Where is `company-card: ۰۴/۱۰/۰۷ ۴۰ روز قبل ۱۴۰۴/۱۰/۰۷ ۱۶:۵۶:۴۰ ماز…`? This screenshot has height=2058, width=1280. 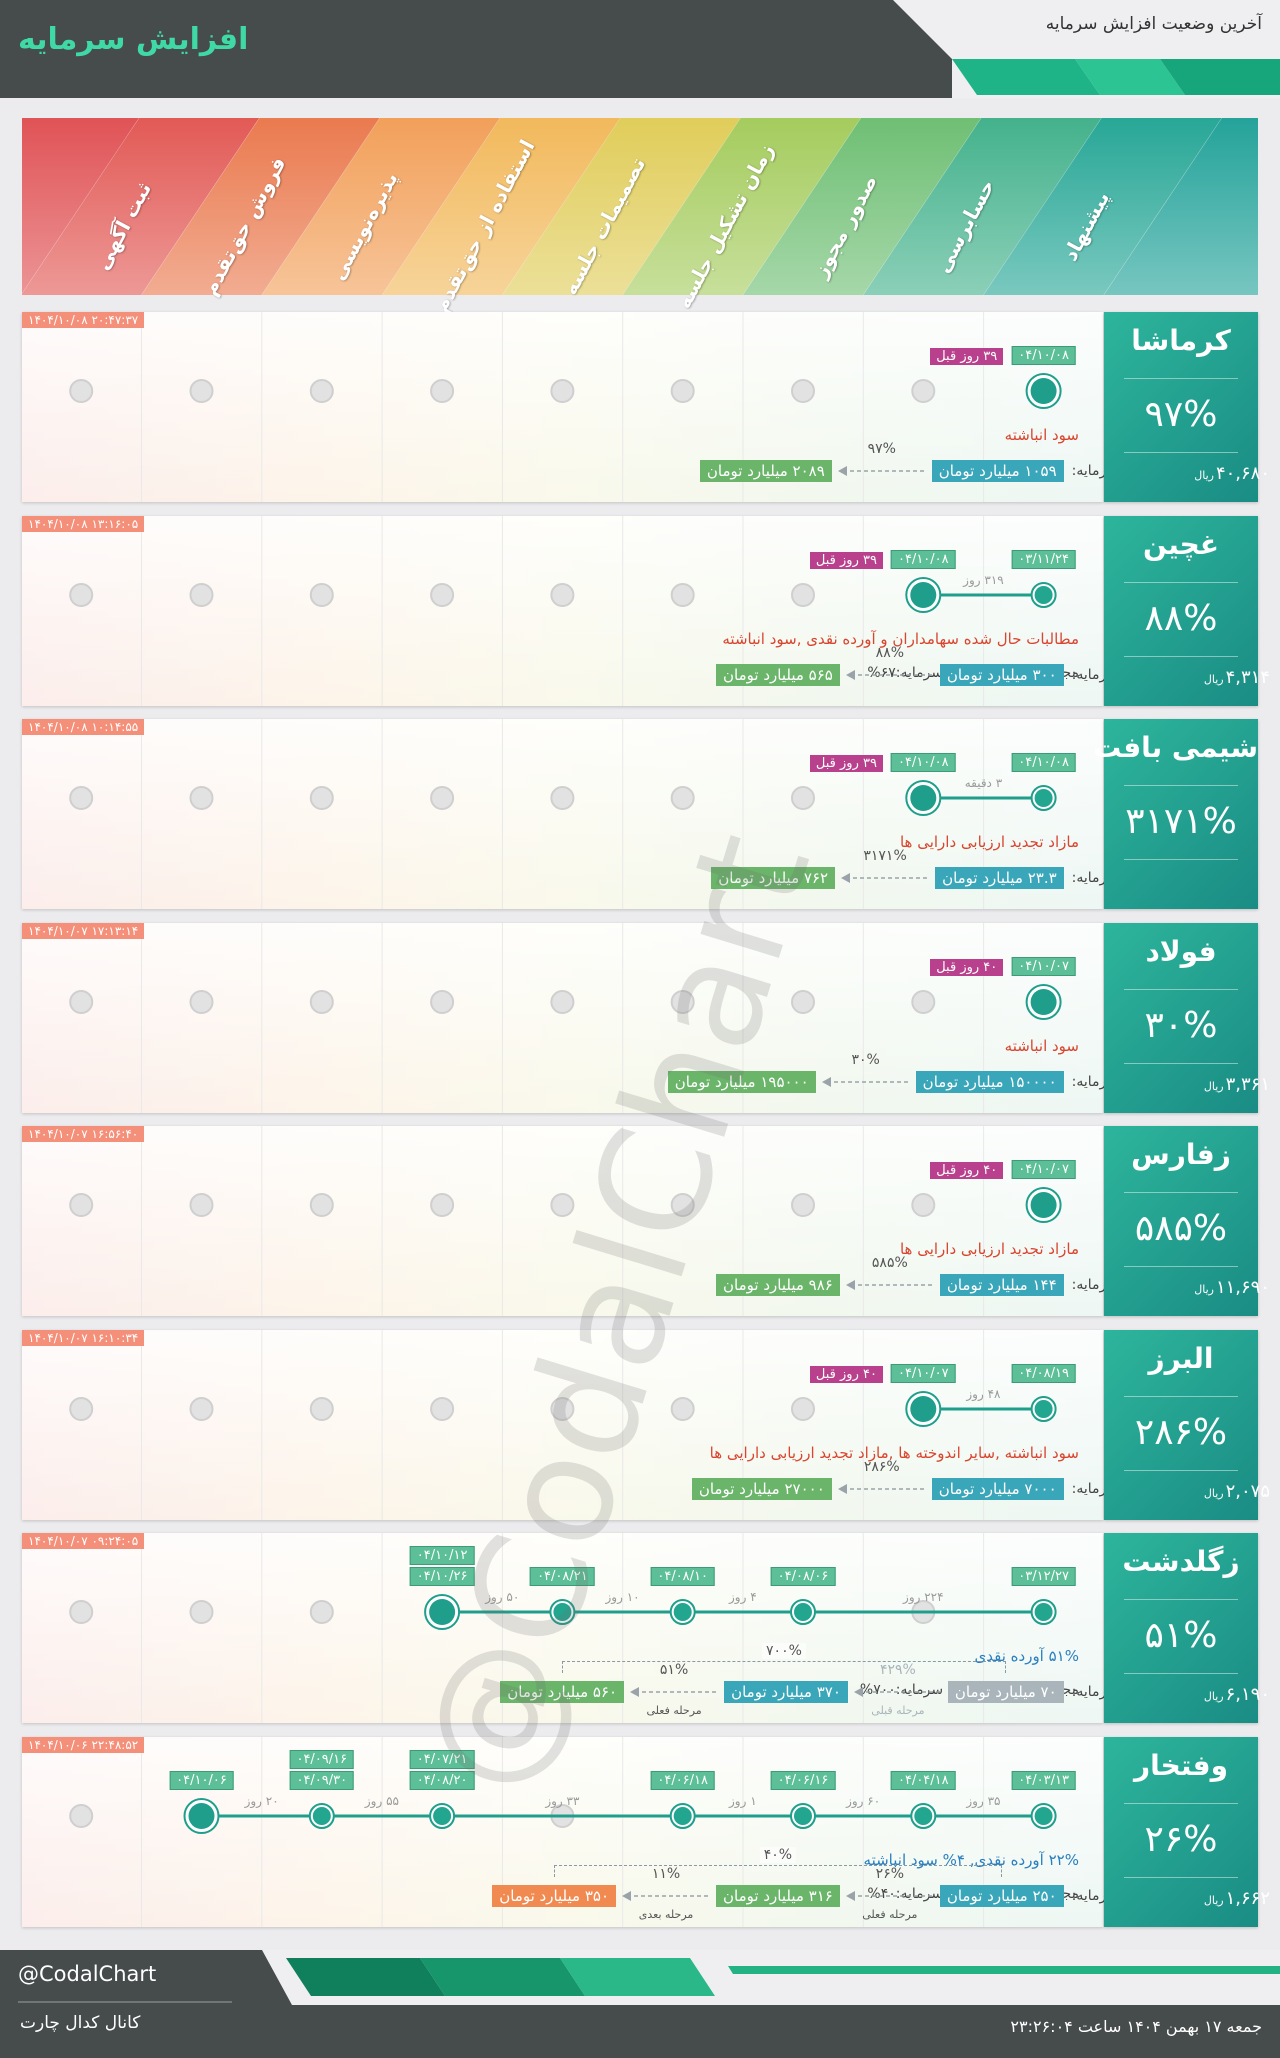 company-card: ۰۴/۱۰/۰۷ ۴۰ روز قبل ۱۴۰۴/۱۰/۰۷ ۱۶:۵۶:۴۰ ماز… is located at coordinates (570, 1221).